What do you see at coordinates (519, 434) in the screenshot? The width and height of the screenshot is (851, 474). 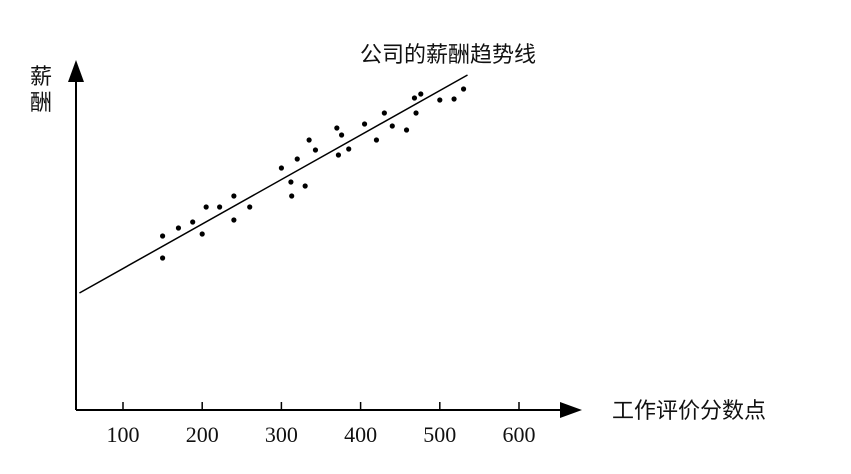 I see `x-tick-label: 600` at bounding box center [519, 434].